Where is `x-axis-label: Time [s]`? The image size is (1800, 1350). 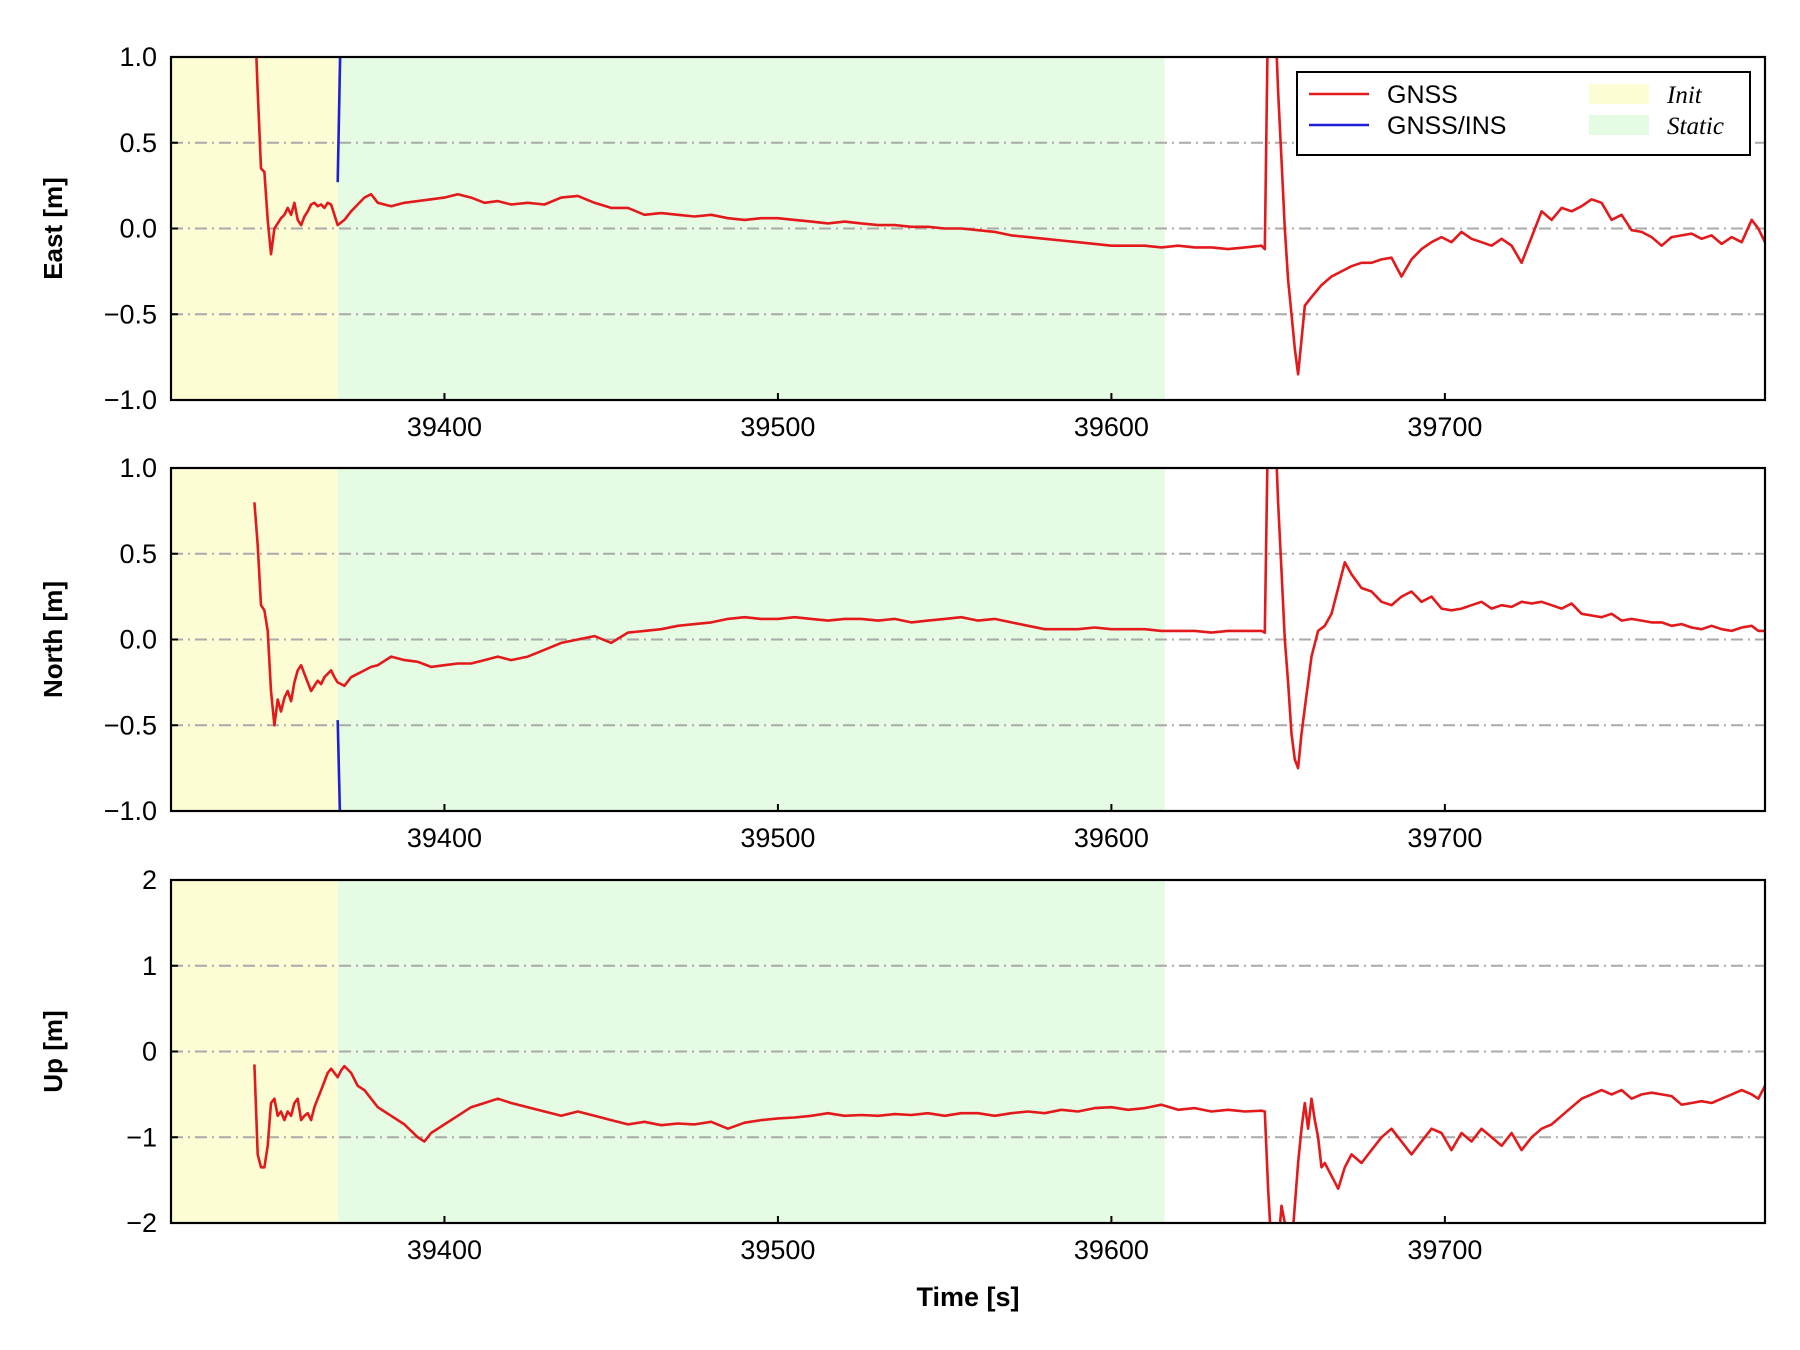
x-axis-label: Time [s] is located at coordinates (967, 1297).